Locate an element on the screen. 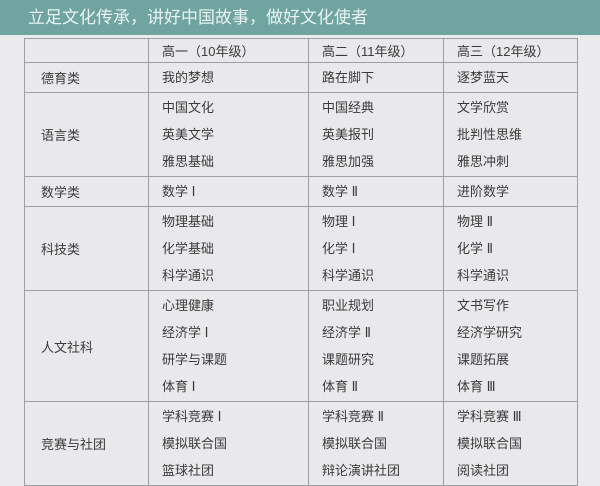  course-item: 经济学 Ⅱ is located at coordinates (347, 332).